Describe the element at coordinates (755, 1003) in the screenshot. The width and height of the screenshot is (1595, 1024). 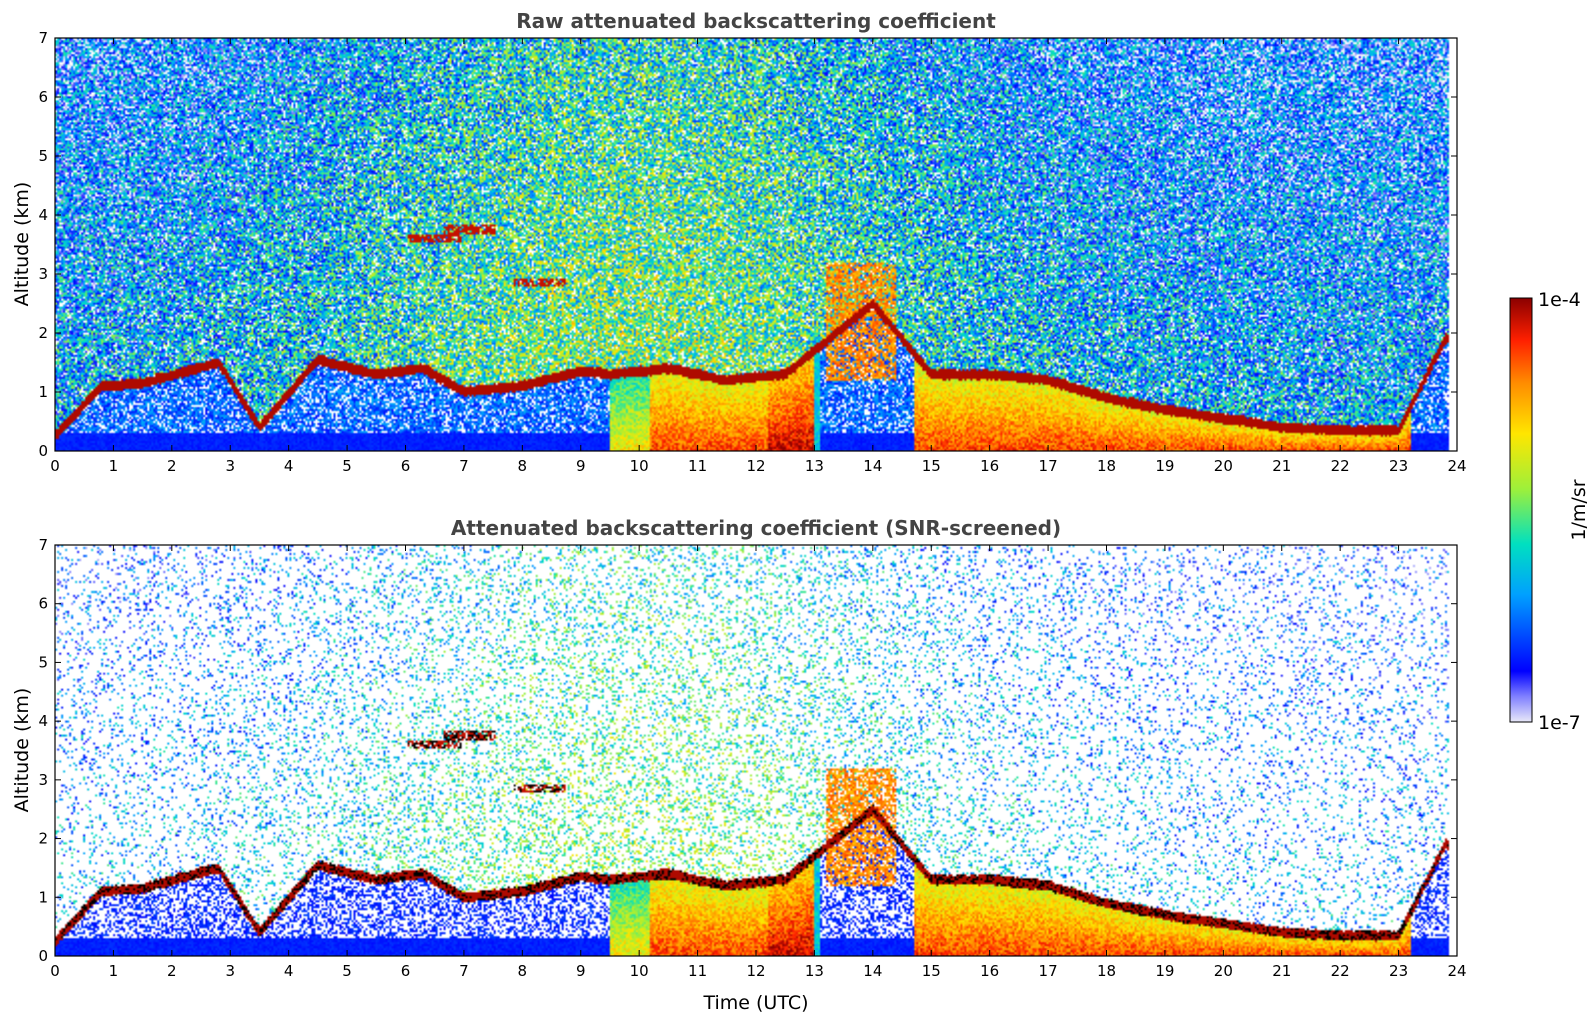
I see `xaxis-label: Time (UTC)` at that location.